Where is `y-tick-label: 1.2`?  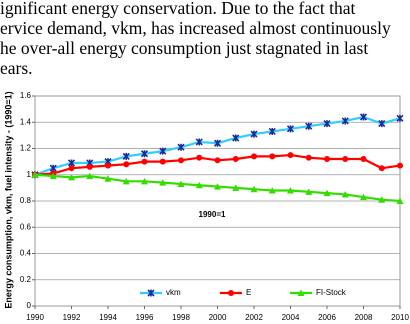
y-tick-label: 1.2 is located at coordinates (26, 148).